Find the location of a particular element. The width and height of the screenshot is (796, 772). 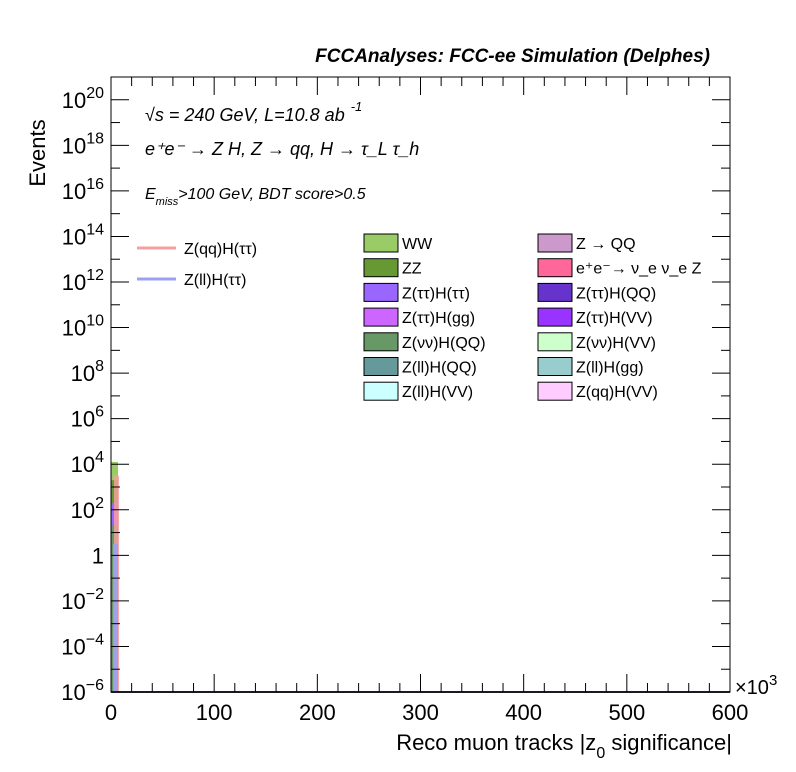

y-tick-label: 10⁻⁴ is located at coordinates (82, 645).